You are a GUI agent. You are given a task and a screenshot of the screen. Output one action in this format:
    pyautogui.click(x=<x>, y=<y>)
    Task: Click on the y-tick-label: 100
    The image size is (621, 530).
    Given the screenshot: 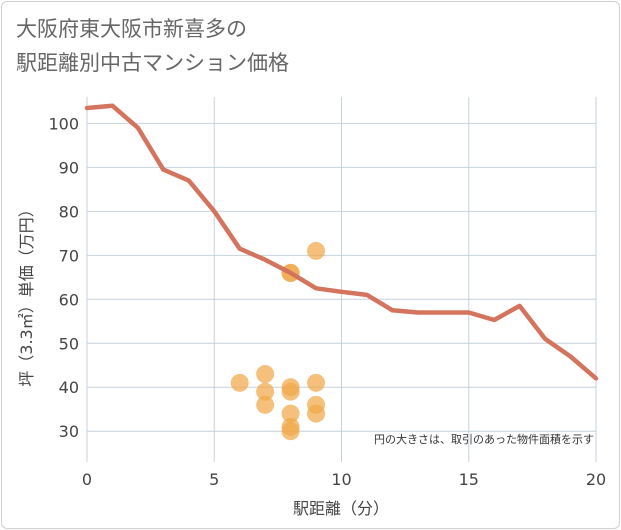 What is the action you would take?
    pyautogui.click(x=63, y=123)
    